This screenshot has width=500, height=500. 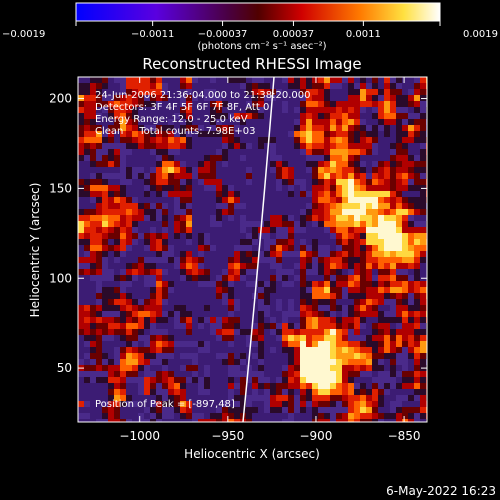 What do you see at coordinates (315, 436) in the screenshot?
I see `x-tick-label: −900` at bounding box center [315, 436].